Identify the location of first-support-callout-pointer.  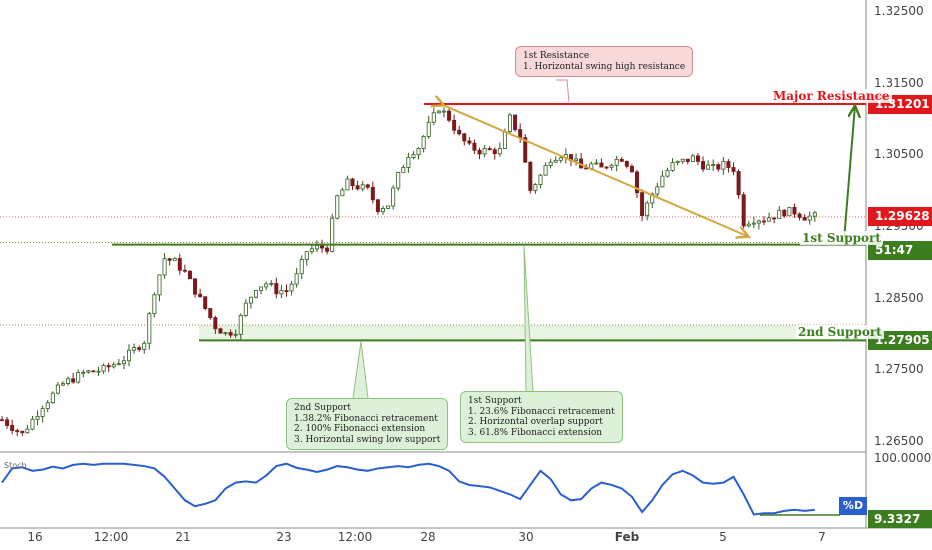
(528, 318).